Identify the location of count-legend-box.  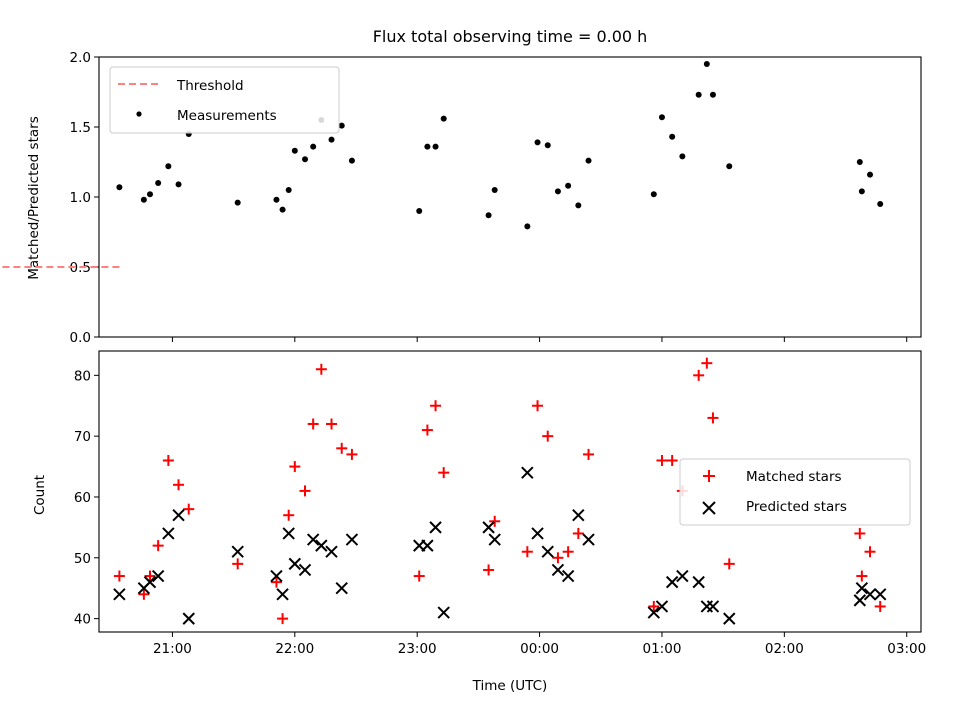
(795, 492).